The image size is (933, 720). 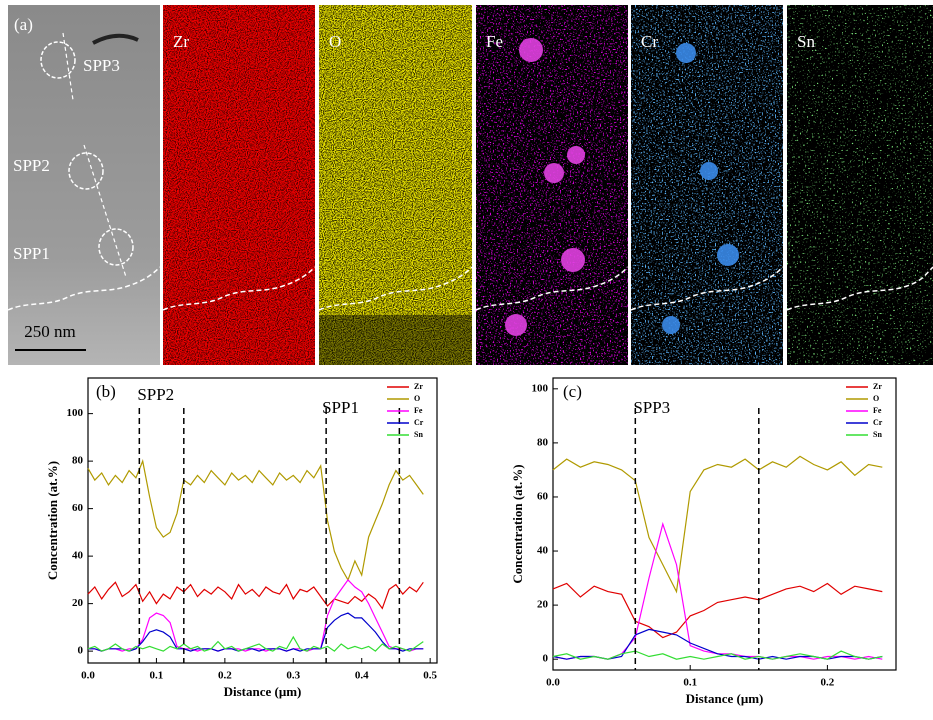 I want to click on oxide-dark, so click(x=395, y=340).